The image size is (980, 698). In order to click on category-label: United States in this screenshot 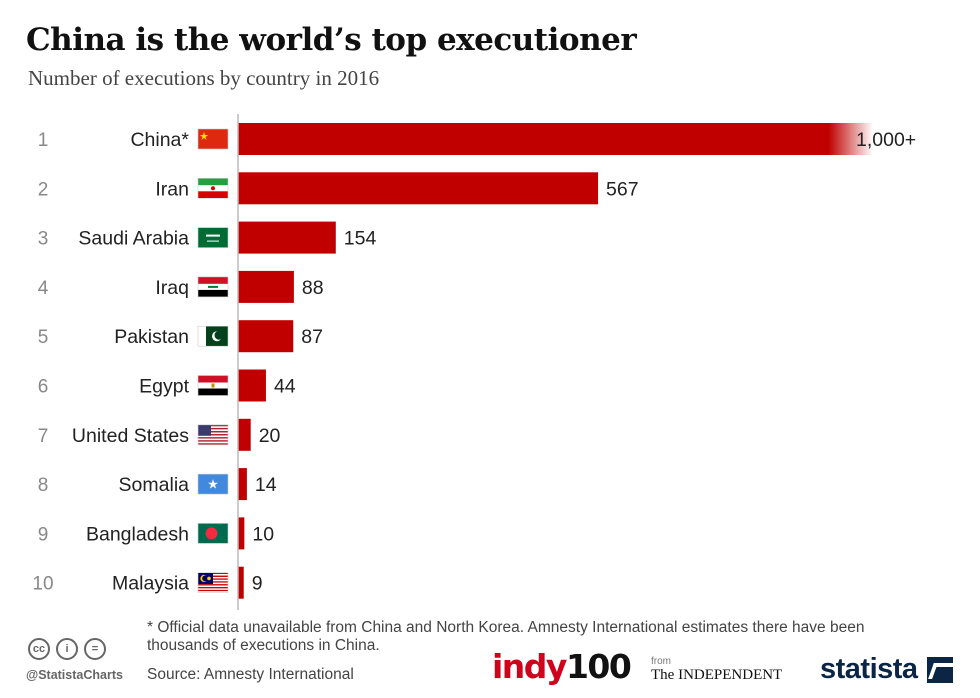, I will do `click(130, 436)`.